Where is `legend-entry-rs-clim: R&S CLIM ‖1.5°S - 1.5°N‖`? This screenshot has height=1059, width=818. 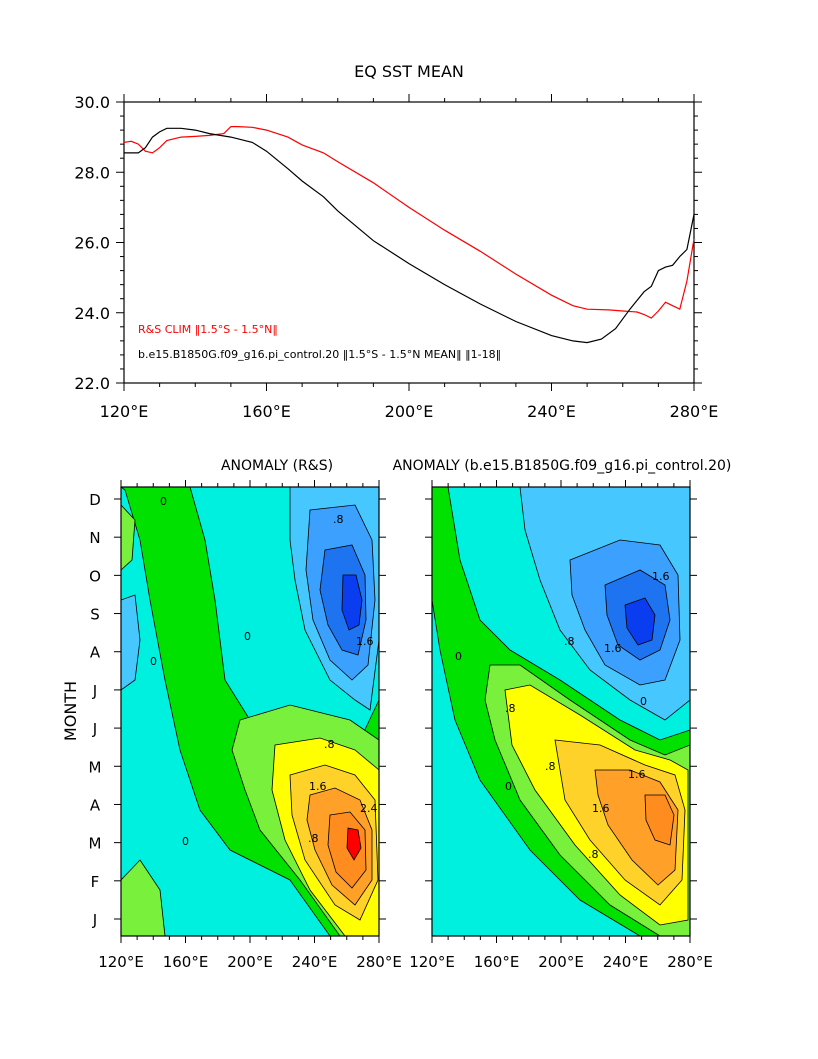
legend-entry-rs-clim: R&S CLIM ‖1.5°S - 1.5°N‖ is located at coordinates (208, 329).